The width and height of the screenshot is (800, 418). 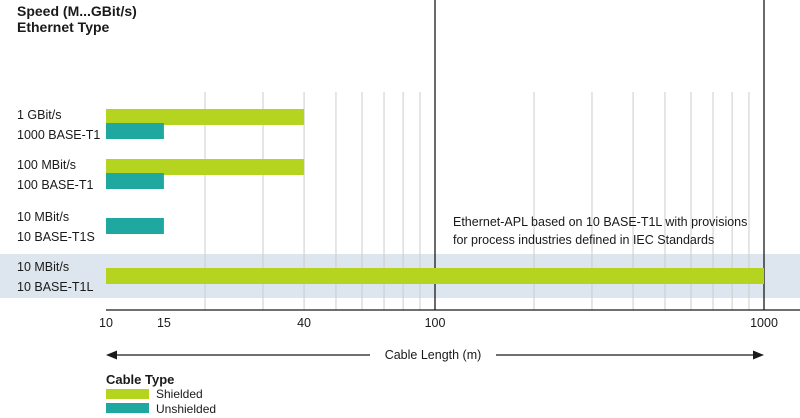 What do you see at coordinates (758, 355) in the screenshot?
I see `arrow-head-right` at bounding box center [758, 355].